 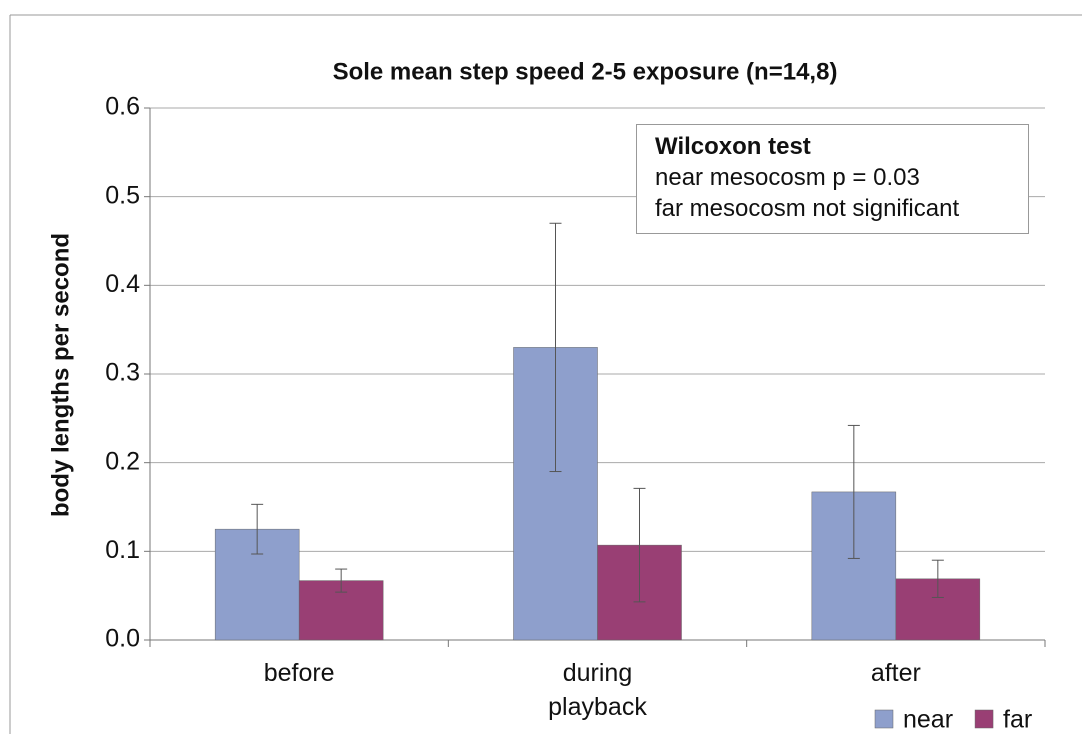 What do you see at coordinates (807, 208) in the screenshot?
I see `annotation-line: far mesocosm not significant` at bounding box center [807, 208].